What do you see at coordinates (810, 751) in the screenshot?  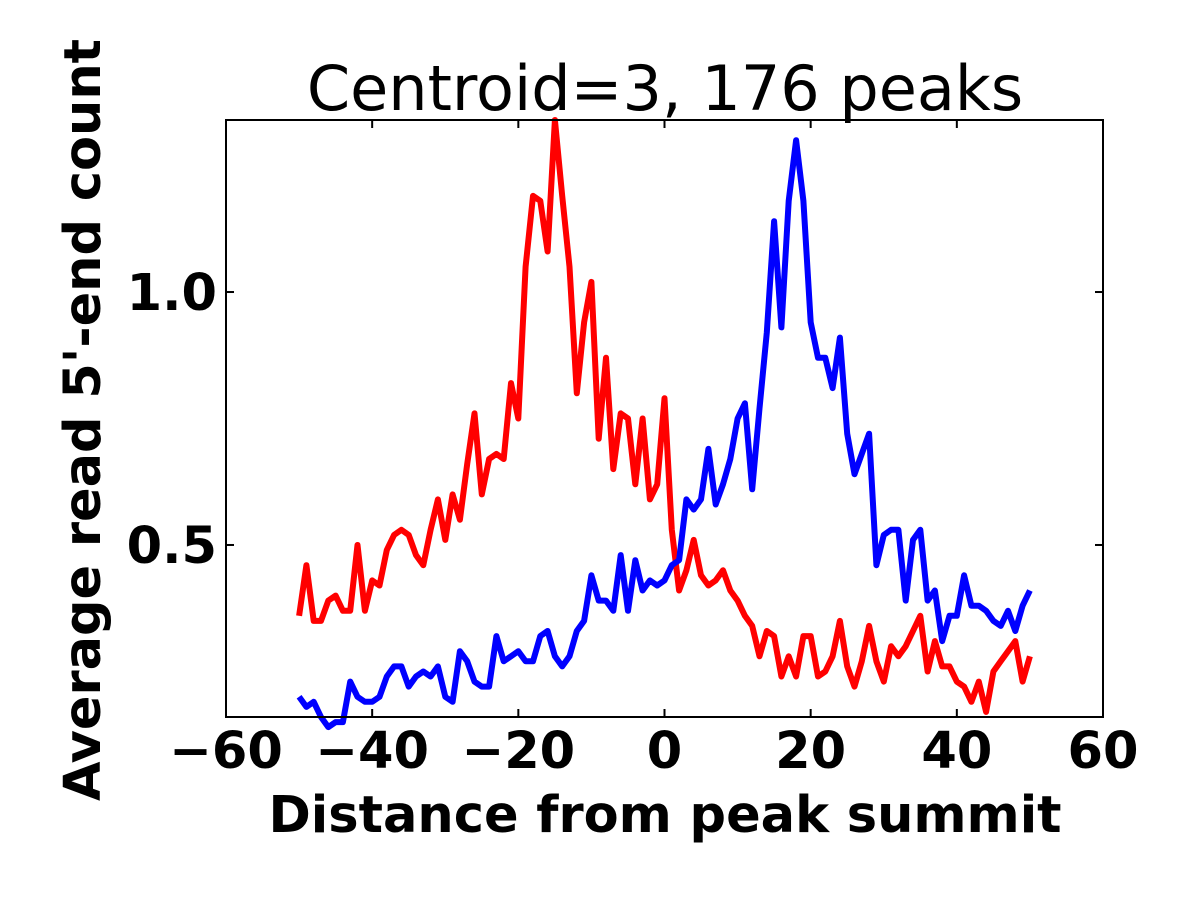 I see `x-tick-label: 20` at bounding box center [810, 751].